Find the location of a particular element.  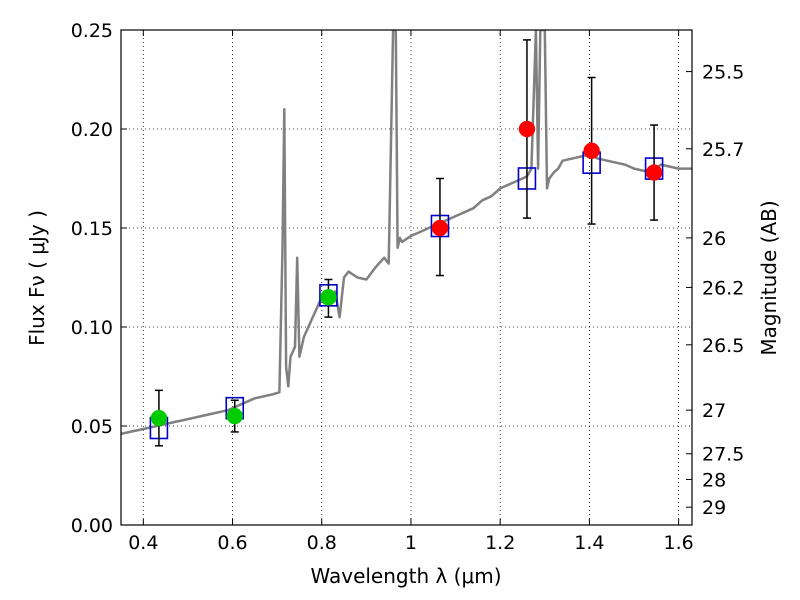

x-axis-label: Wavelength λ (μm) is located at coordinates (405, 576).